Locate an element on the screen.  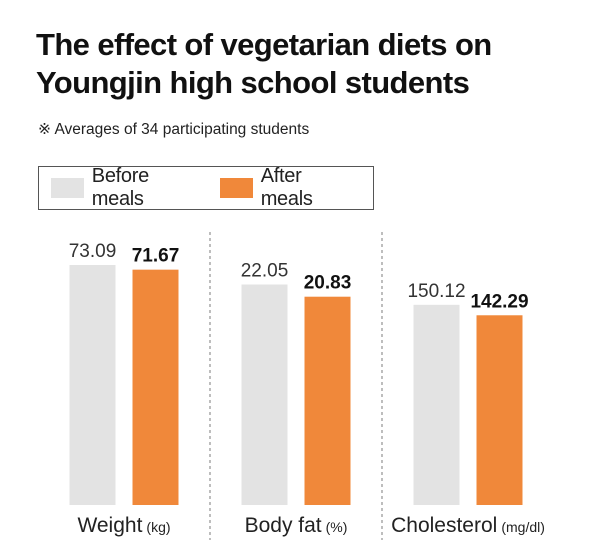
bar-body-fat-after is located at coordinates (327, 400).